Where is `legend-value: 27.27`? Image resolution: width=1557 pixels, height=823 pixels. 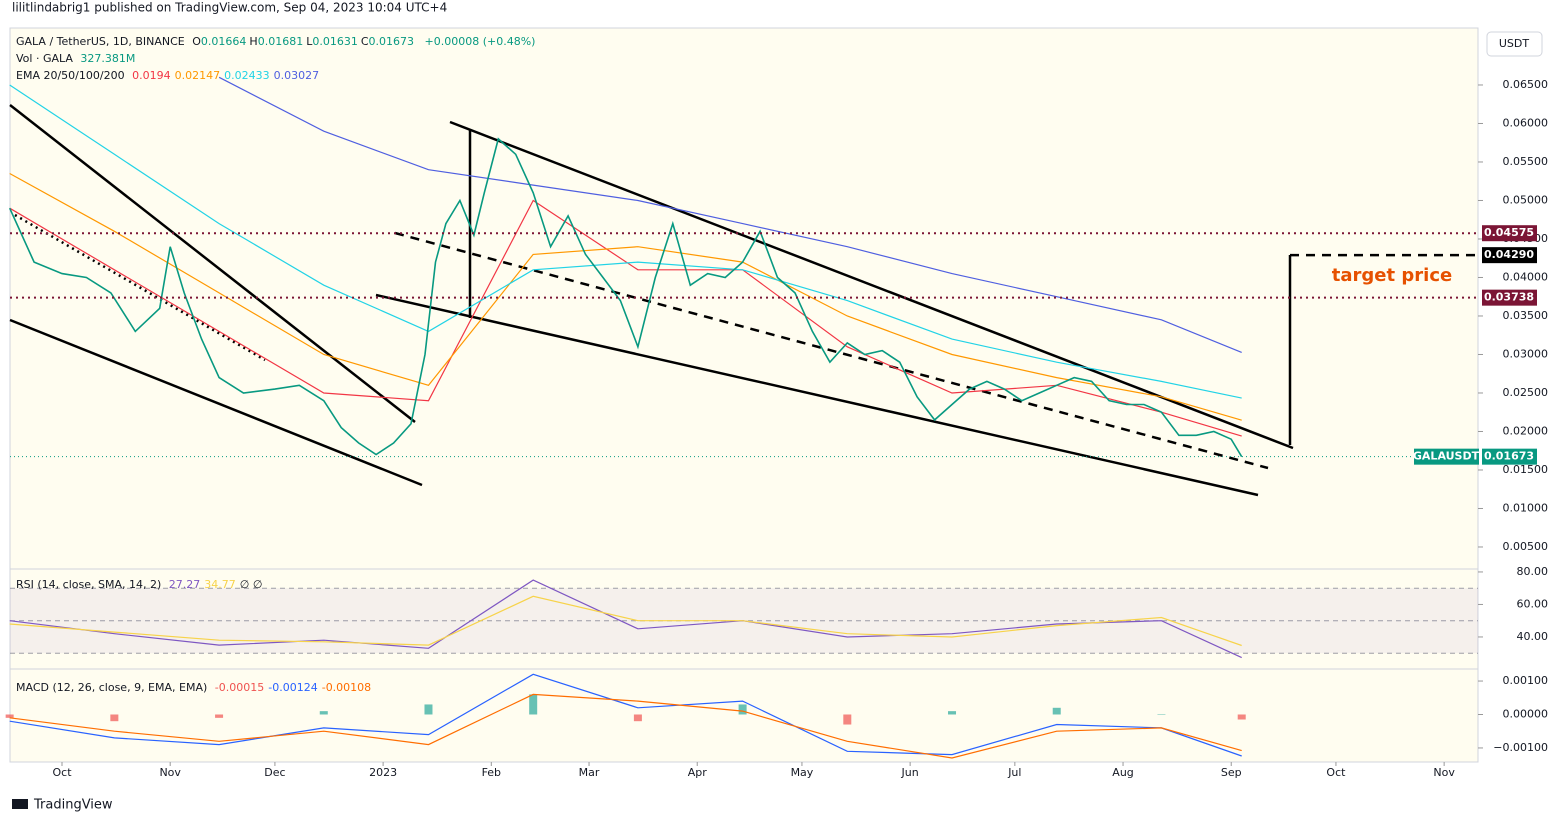
legend-value: 27.27 is located at coordinates (184, 584).